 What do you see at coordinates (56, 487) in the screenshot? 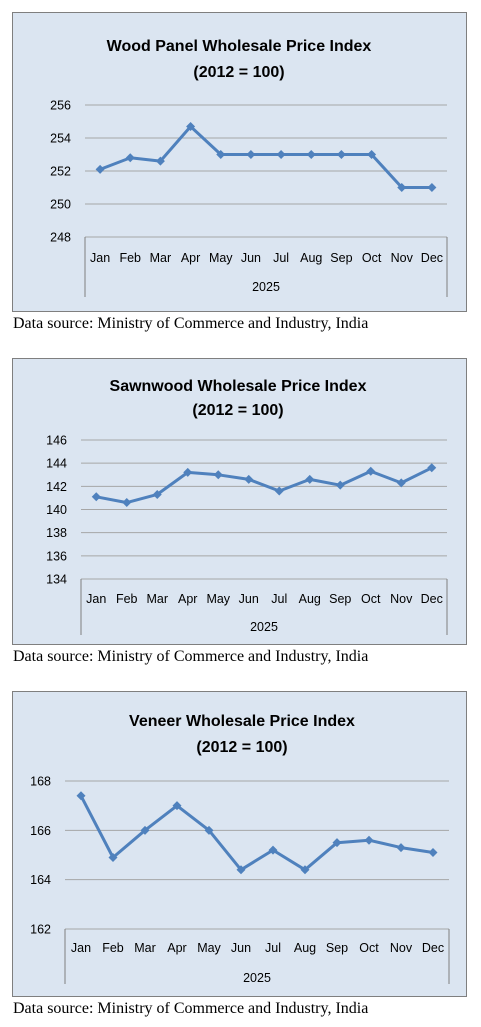
I see `y-tick-label: 142` at bounding box center [56, 487].